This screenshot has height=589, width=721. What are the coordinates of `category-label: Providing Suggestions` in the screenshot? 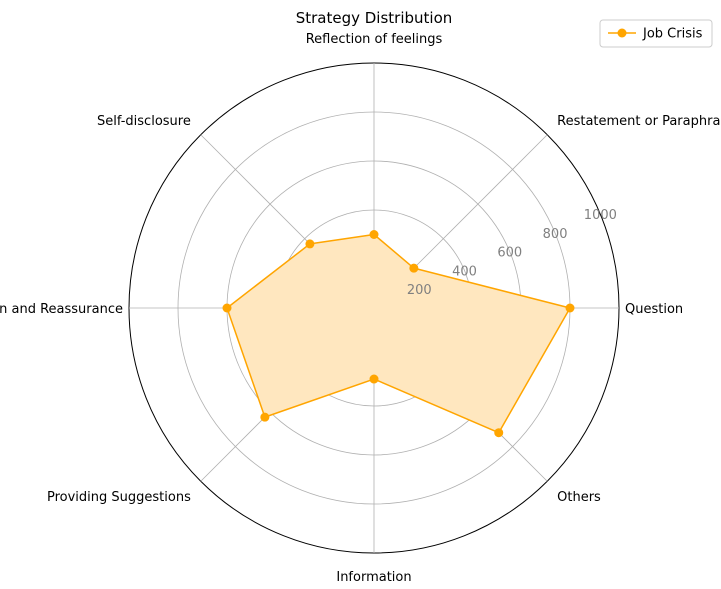 It's located at (119, 497).